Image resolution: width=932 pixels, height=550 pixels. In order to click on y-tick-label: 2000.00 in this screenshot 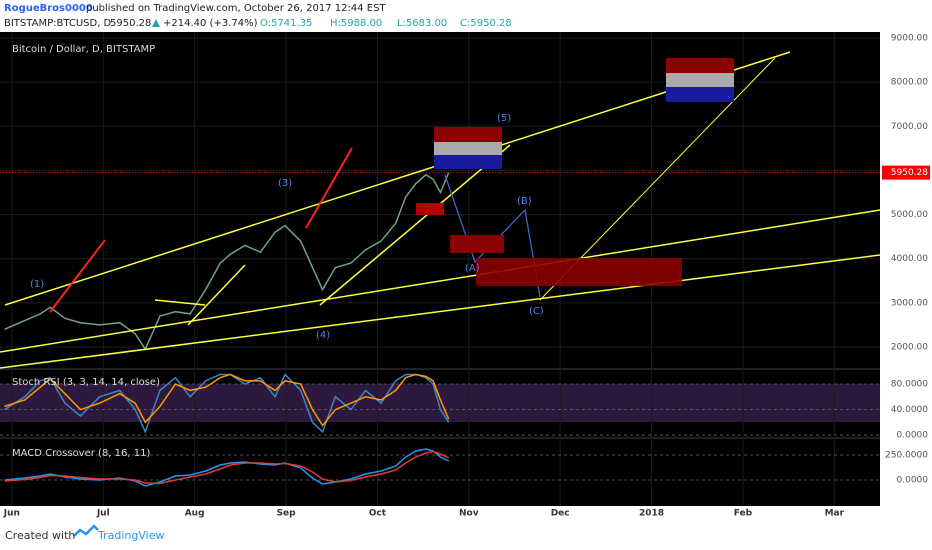, I will do `click(909, 347)`.